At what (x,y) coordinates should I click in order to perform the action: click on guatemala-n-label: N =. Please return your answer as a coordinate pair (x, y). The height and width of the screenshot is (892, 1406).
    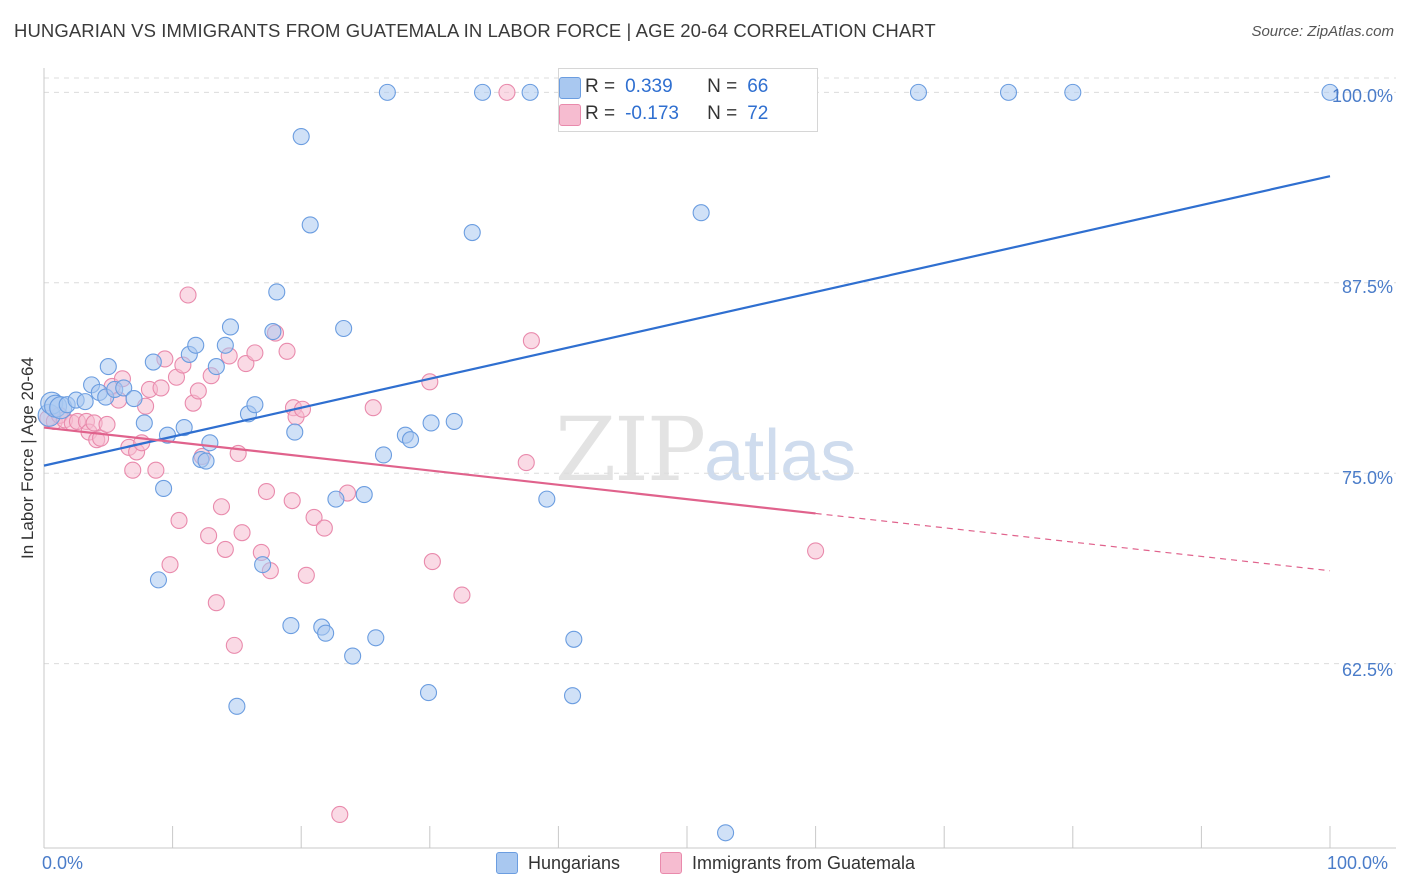
    Looking at the image, I should click on (722, 113).